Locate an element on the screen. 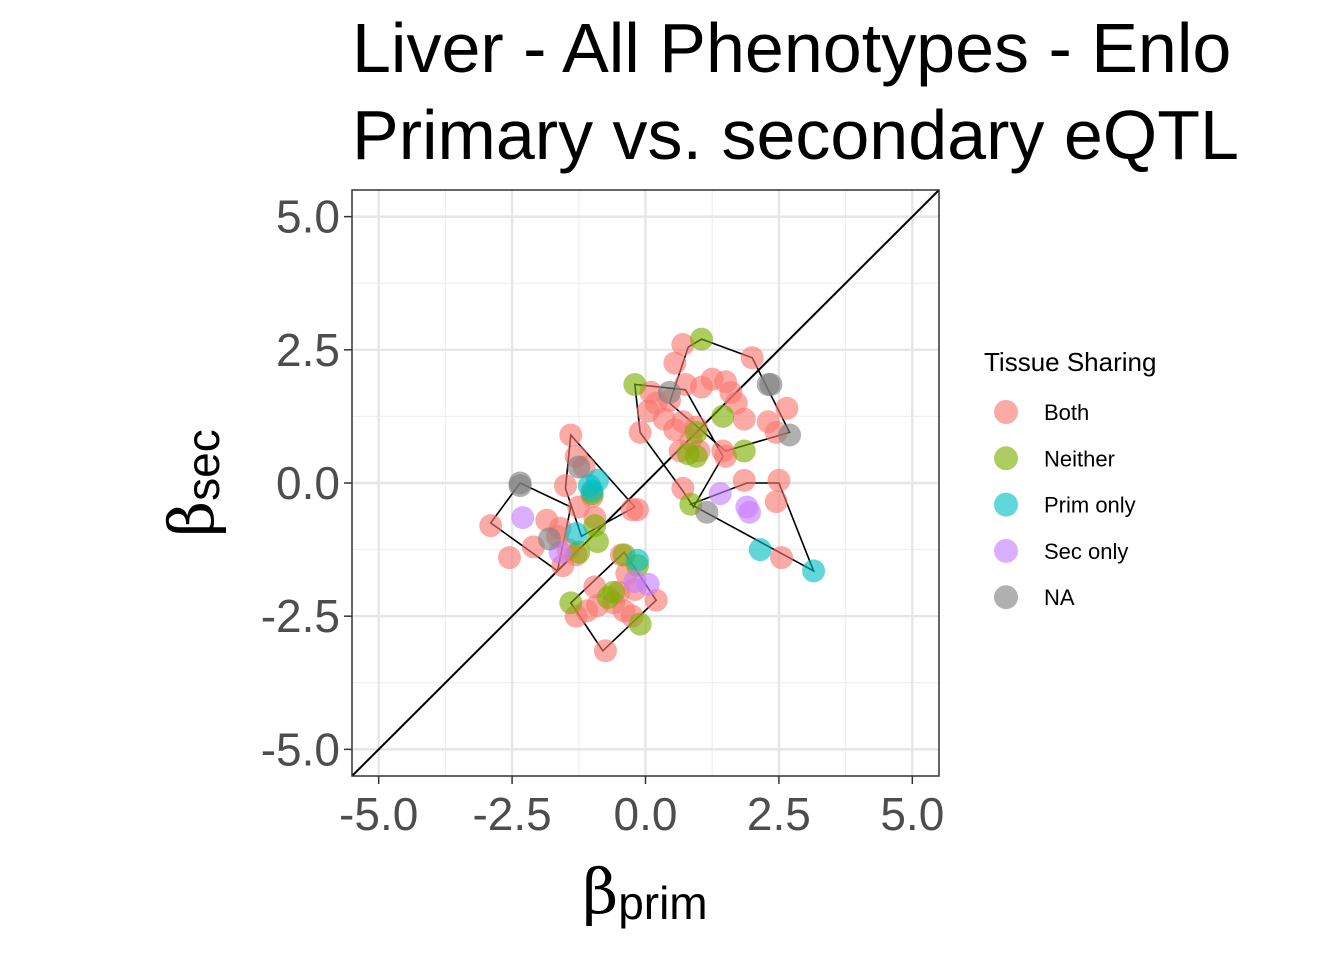 The image size is (1344, 960). svg-text: βsec is located at coordinates (192, 482).